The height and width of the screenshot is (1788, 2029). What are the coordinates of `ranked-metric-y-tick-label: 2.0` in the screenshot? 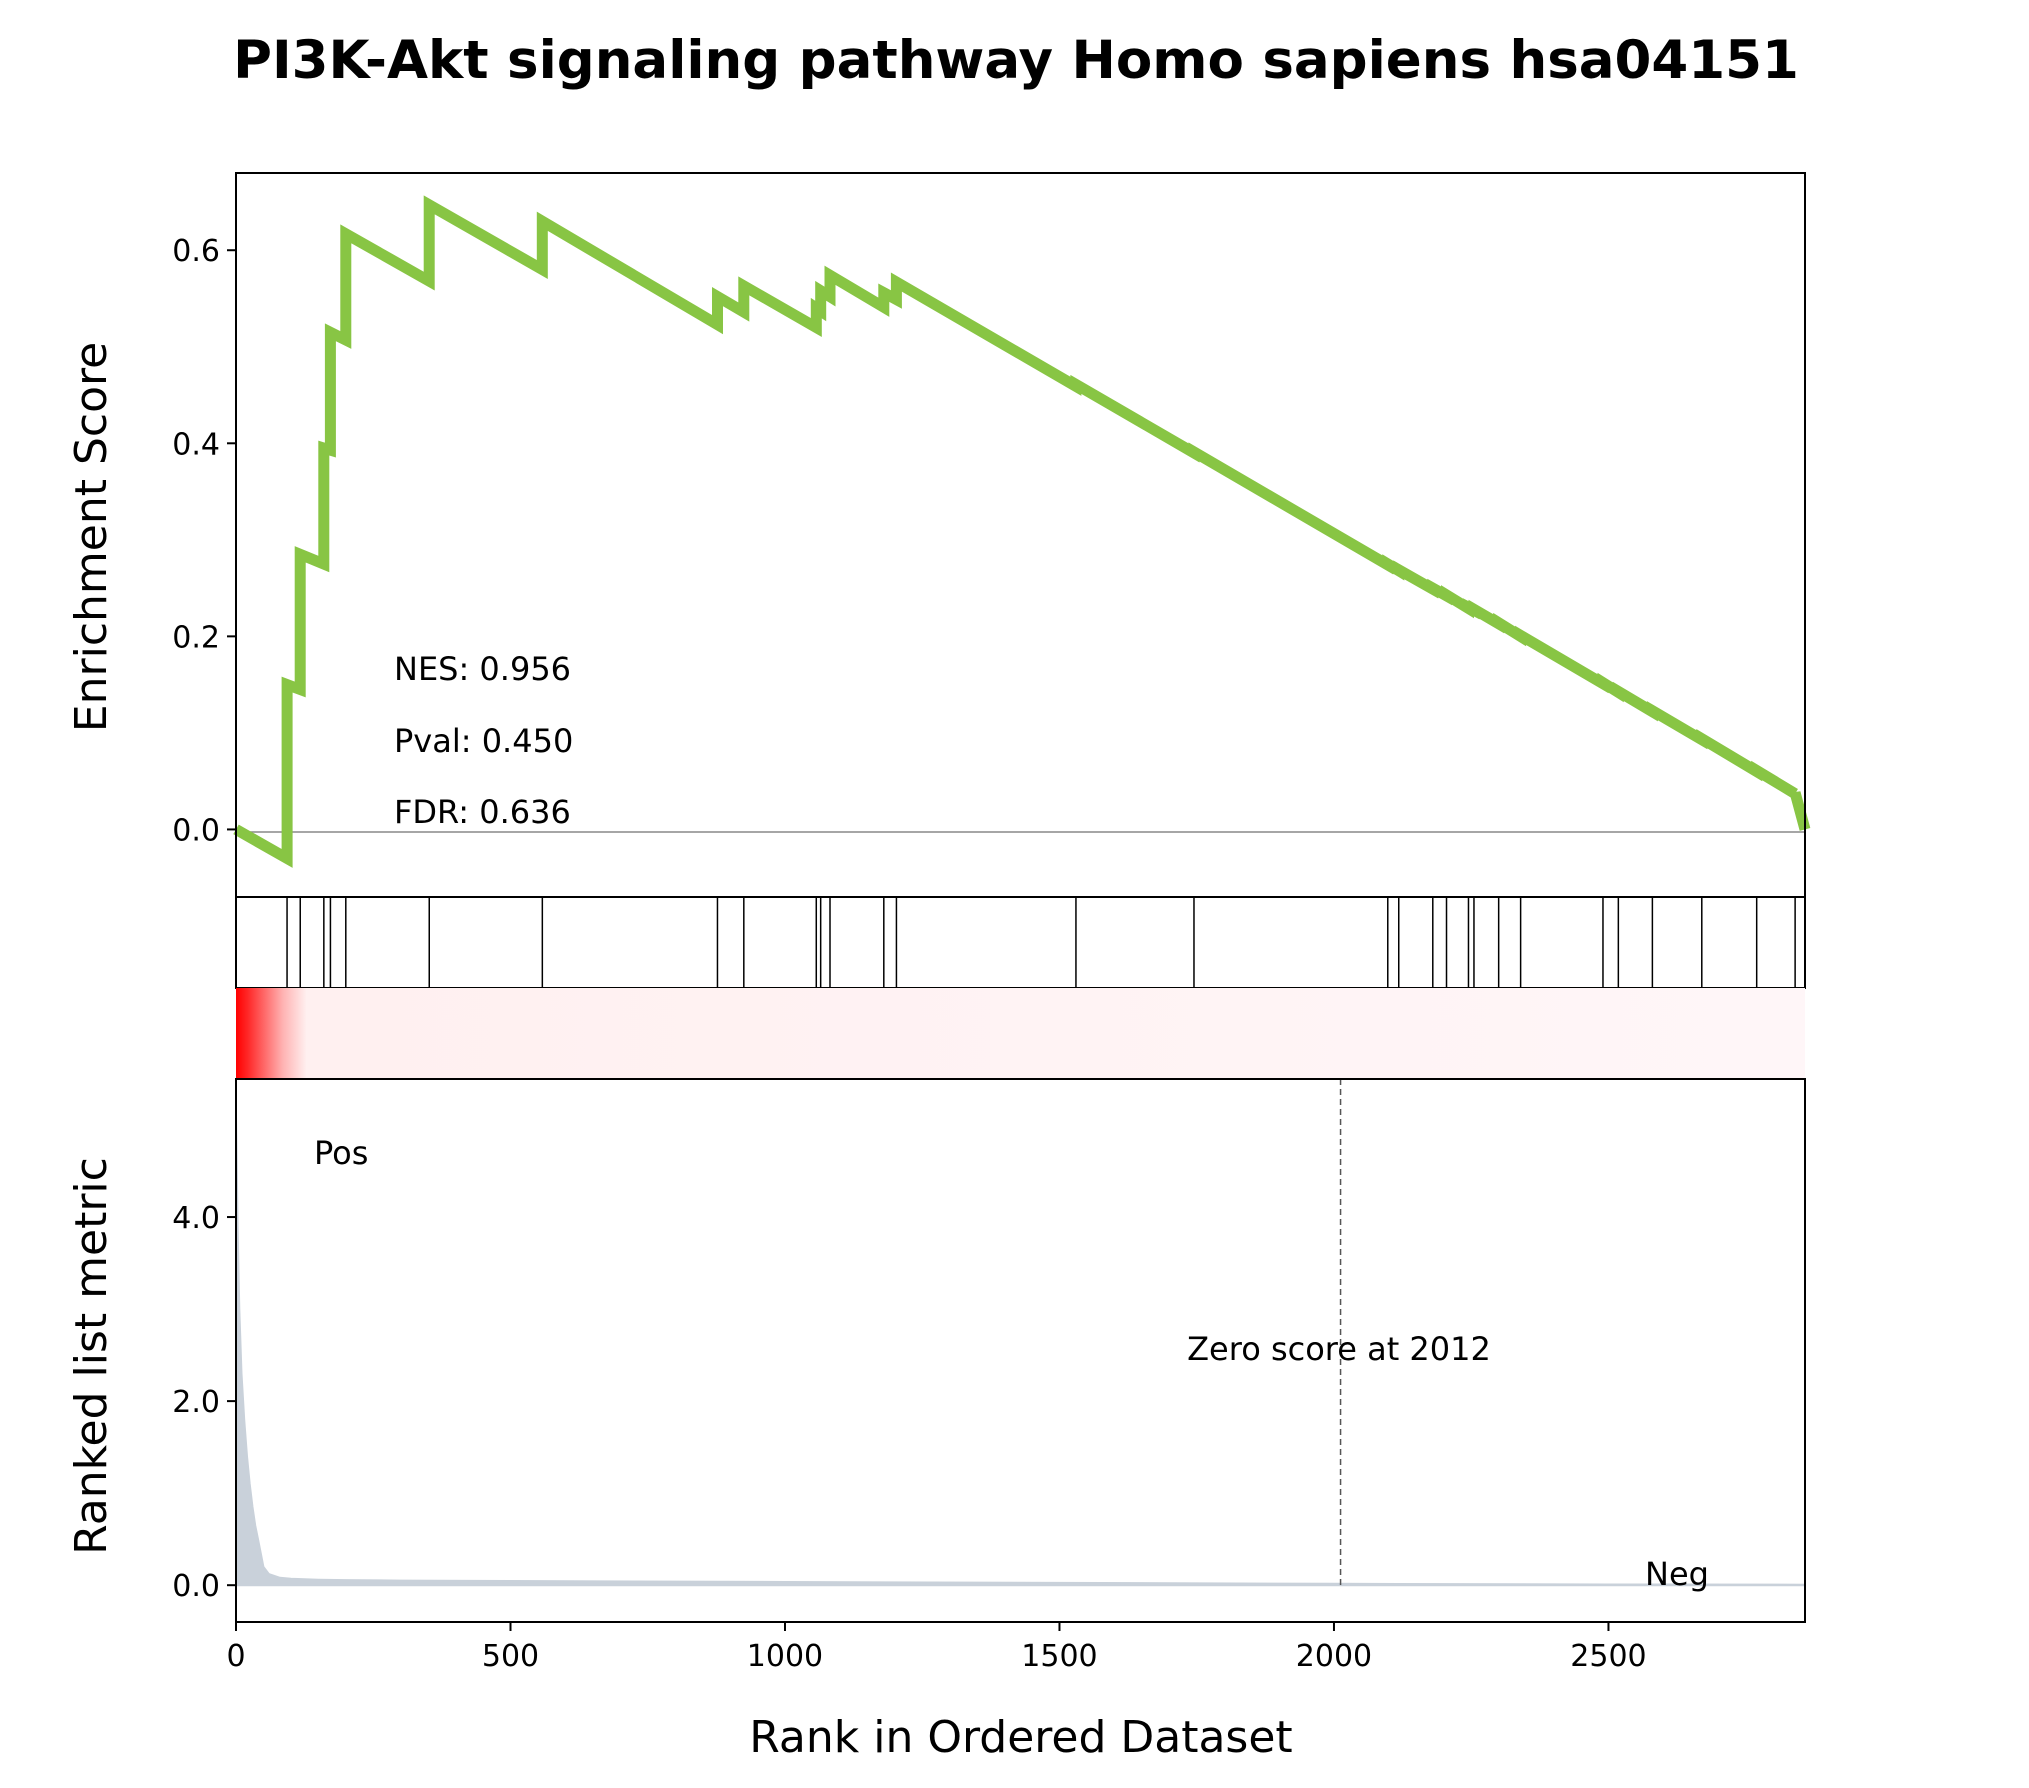 It's located at (196, 1402).